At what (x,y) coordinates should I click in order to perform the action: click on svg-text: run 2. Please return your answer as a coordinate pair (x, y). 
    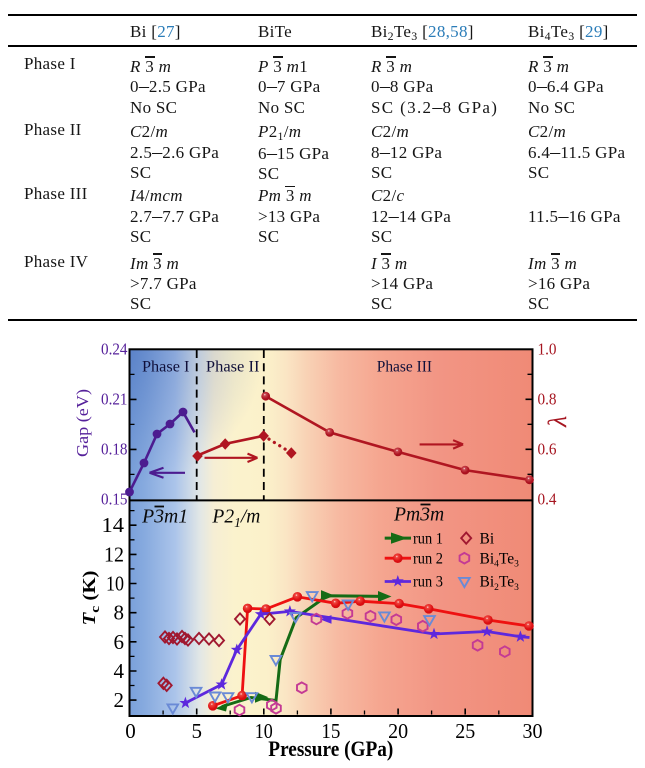
    Looking at the image, I should click on (428, 558).